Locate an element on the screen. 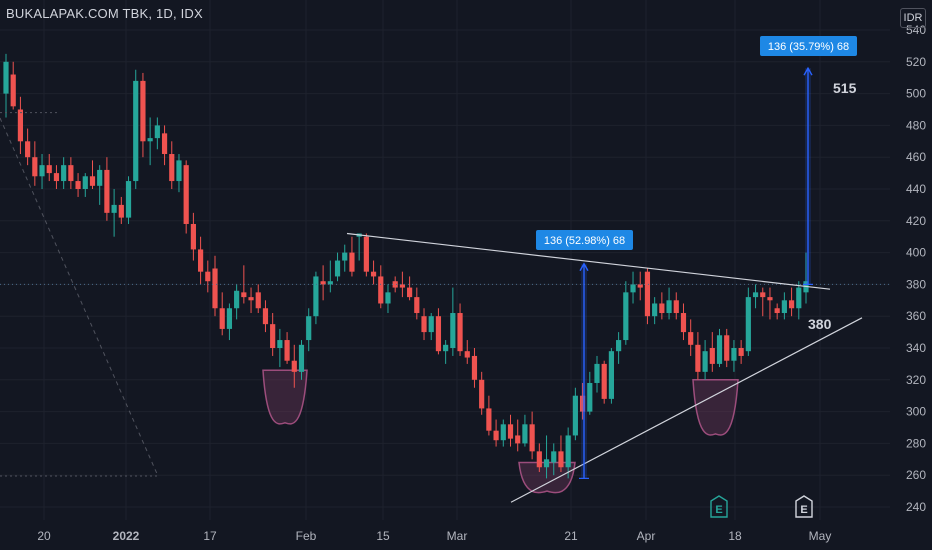 Image resolution: width=932 pixels, height=550 pixels. cup-shape is located at coordinates (715, 407).